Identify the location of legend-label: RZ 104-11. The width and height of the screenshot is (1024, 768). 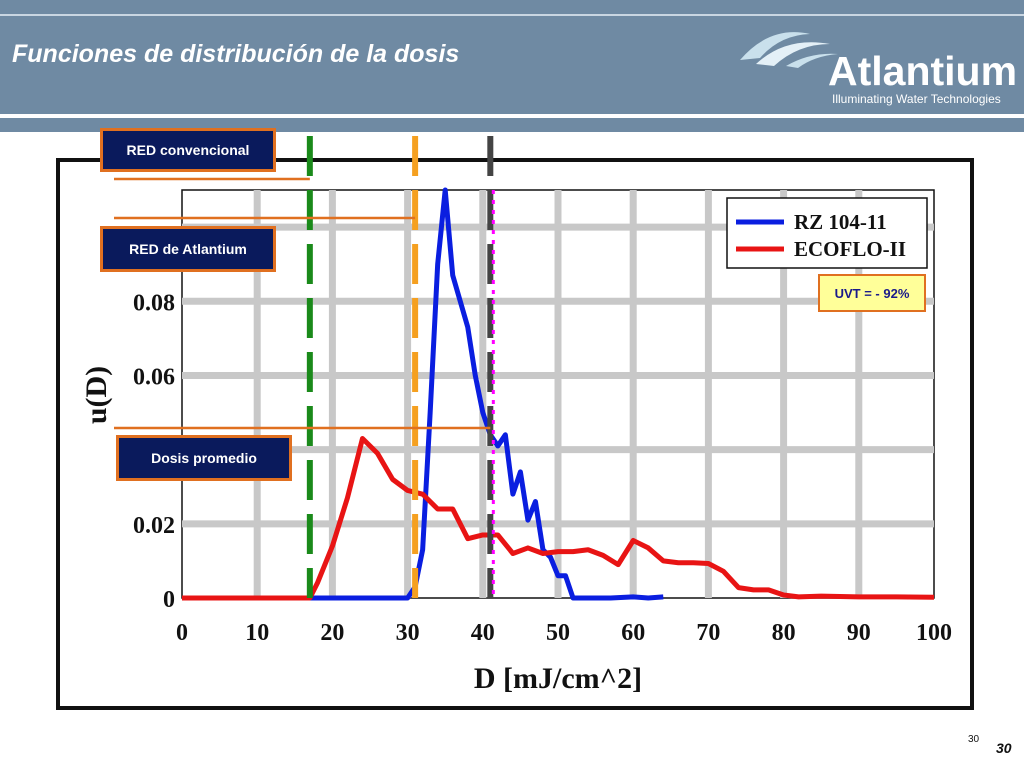
(840, 222).